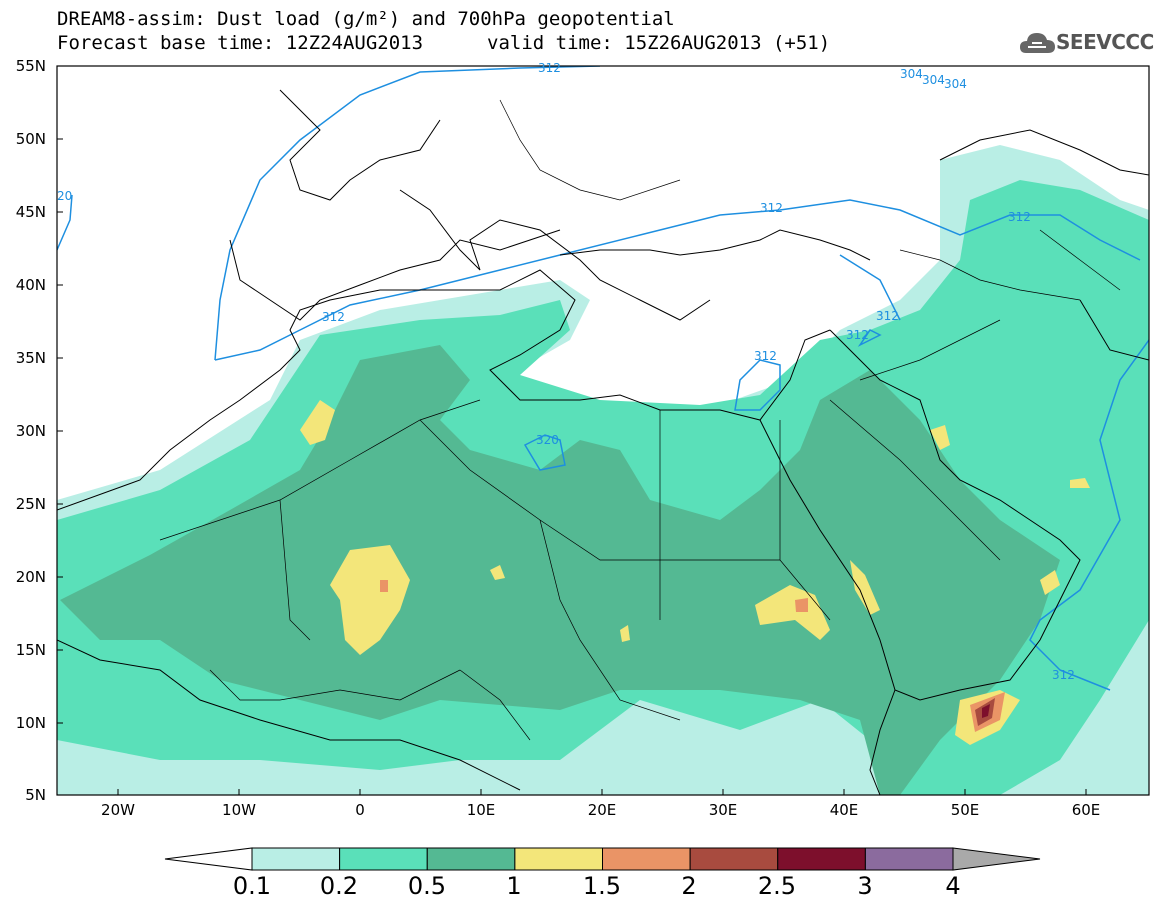  Describe the element at coordinates (252, 886) in the screenshot. I see `colorbar-label: 0.1` at that location.